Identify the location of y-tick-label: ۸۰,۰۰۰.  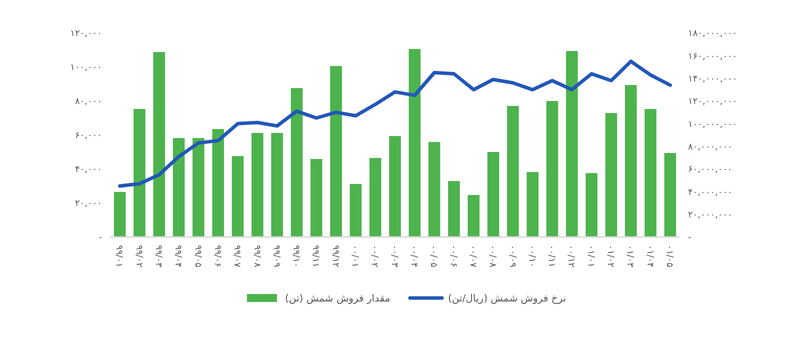
(88, 102).